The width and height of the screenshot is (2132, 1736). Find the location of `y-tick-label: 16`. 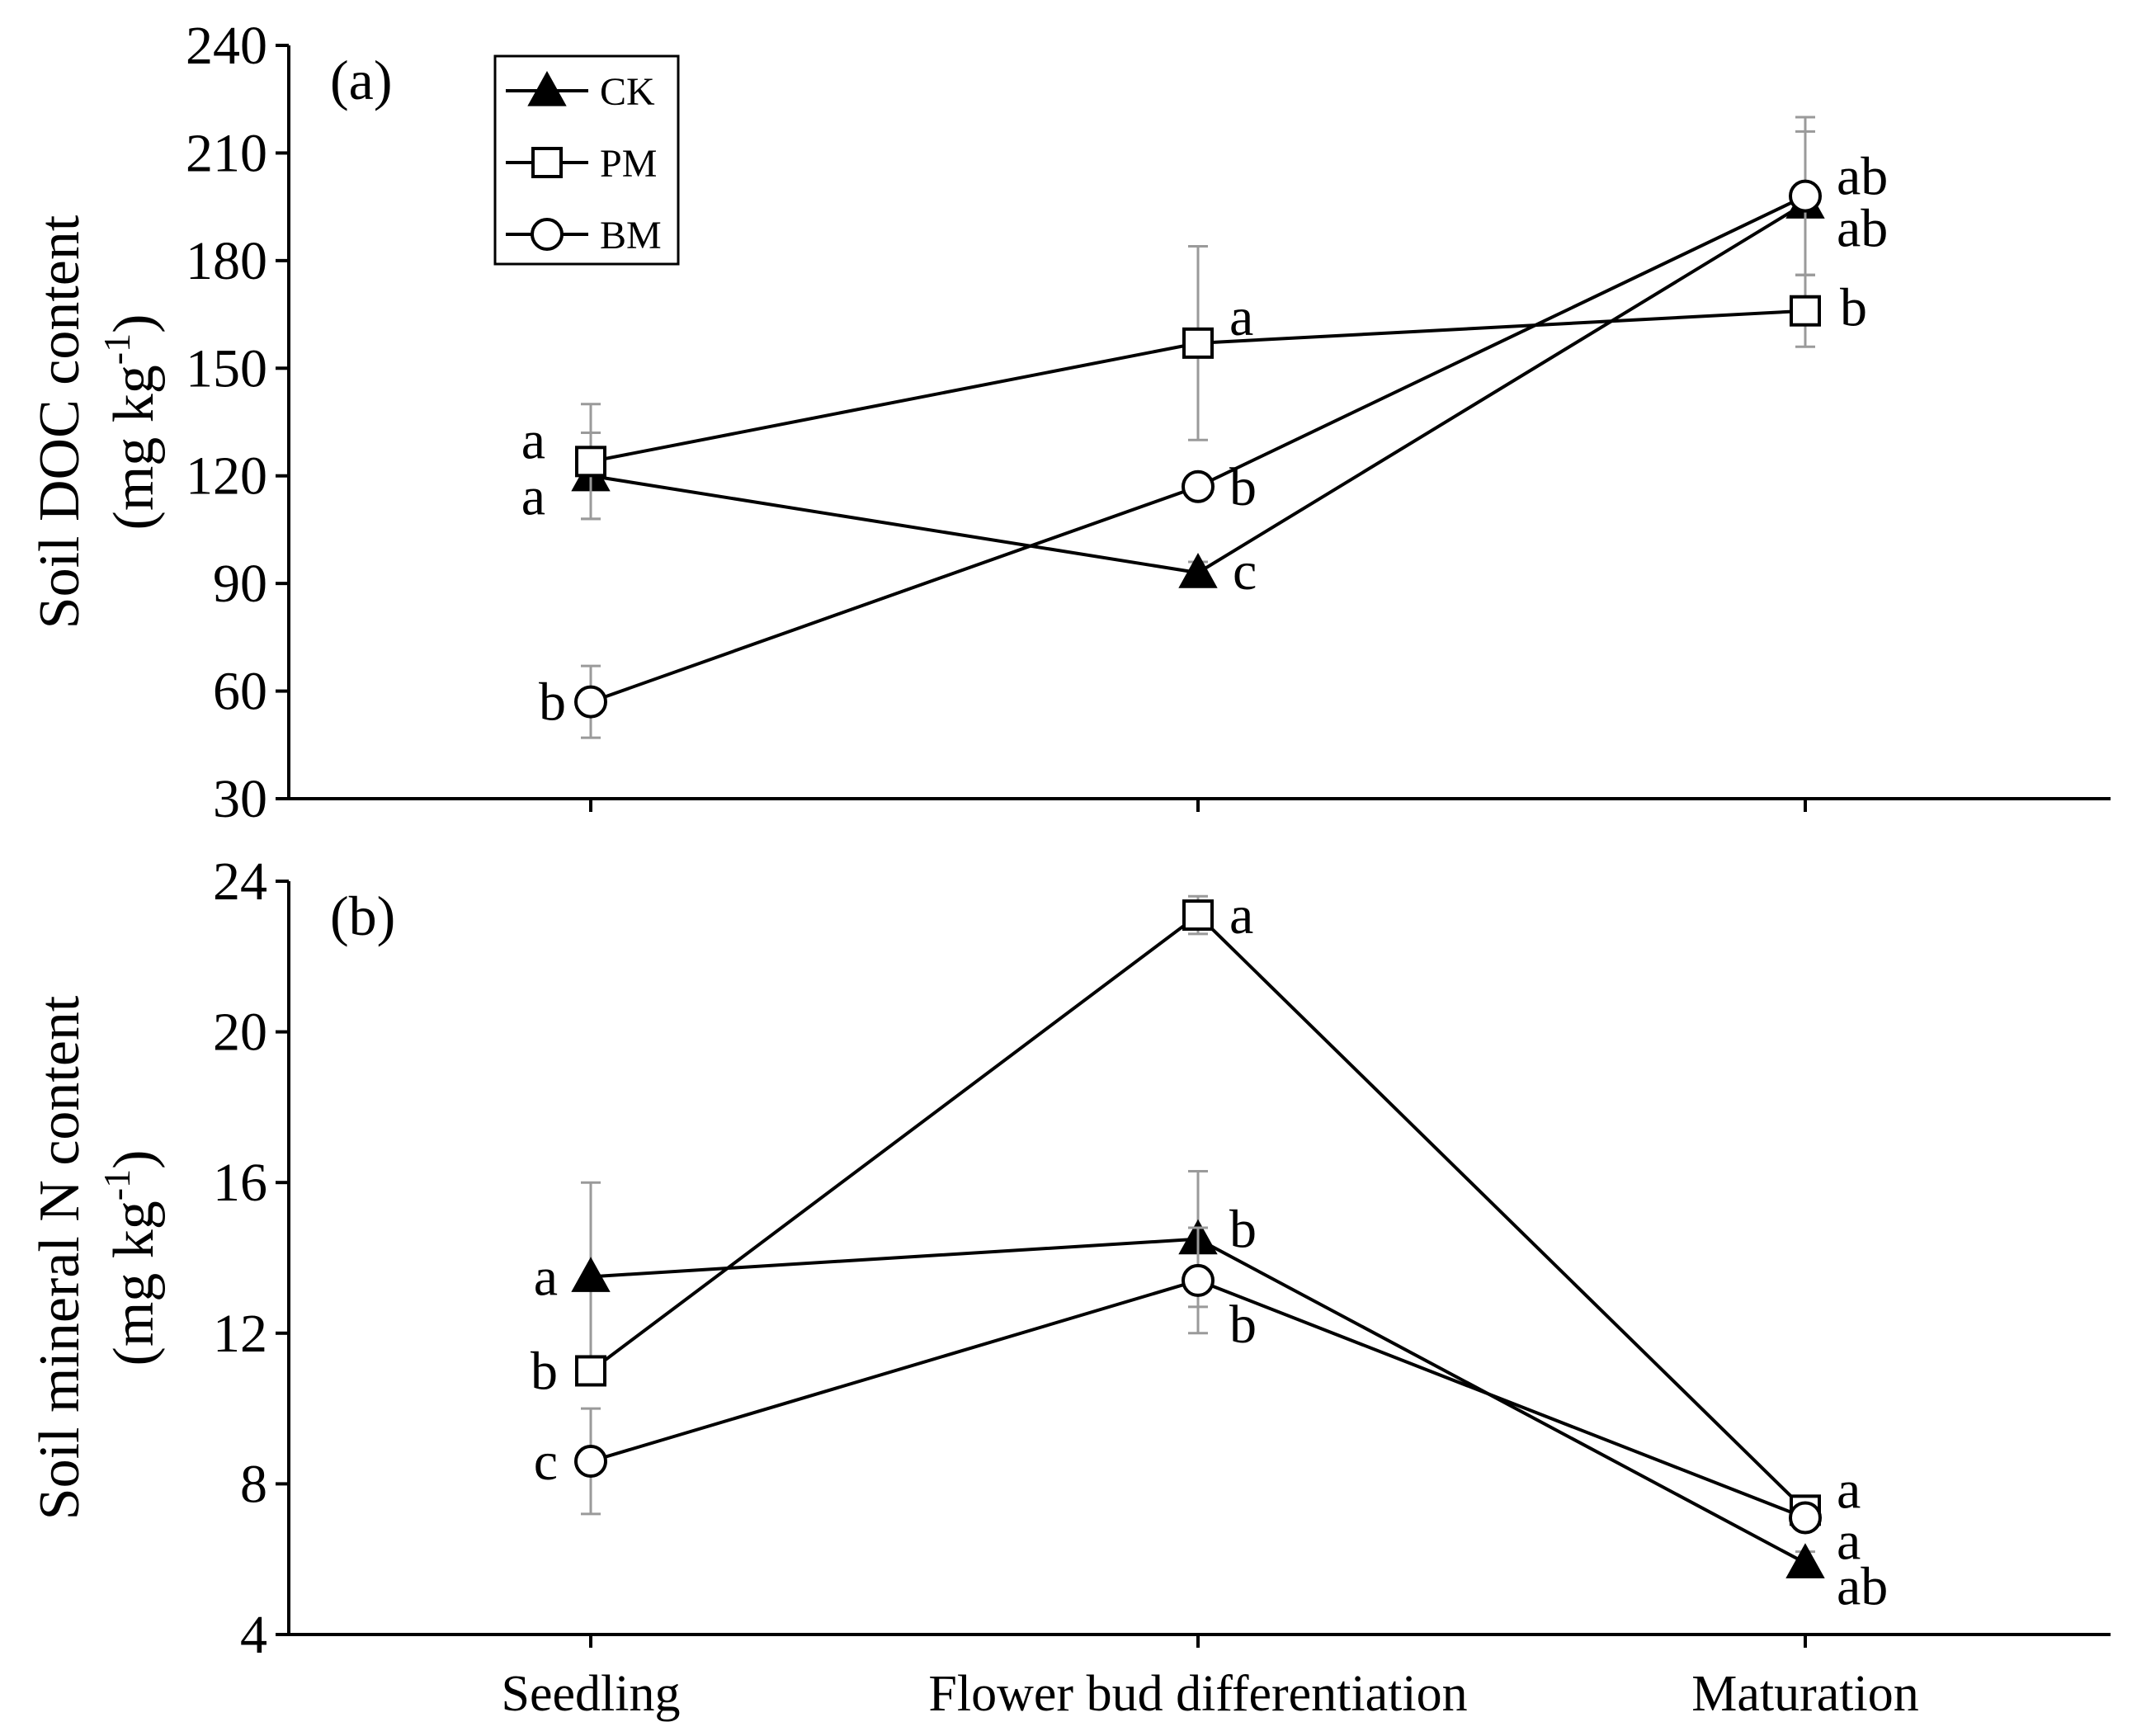

y-tick-label: 16 is located at coordinates (240, 1183).